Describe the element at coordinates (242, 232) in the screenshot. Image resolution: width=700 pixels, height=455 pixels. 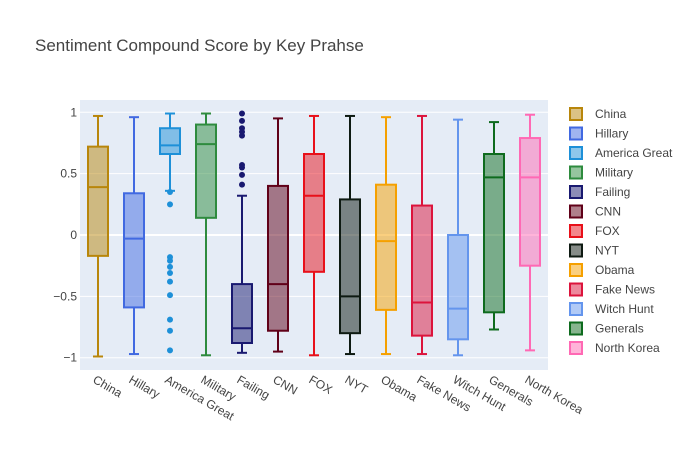
I see `box-failing` at that location.